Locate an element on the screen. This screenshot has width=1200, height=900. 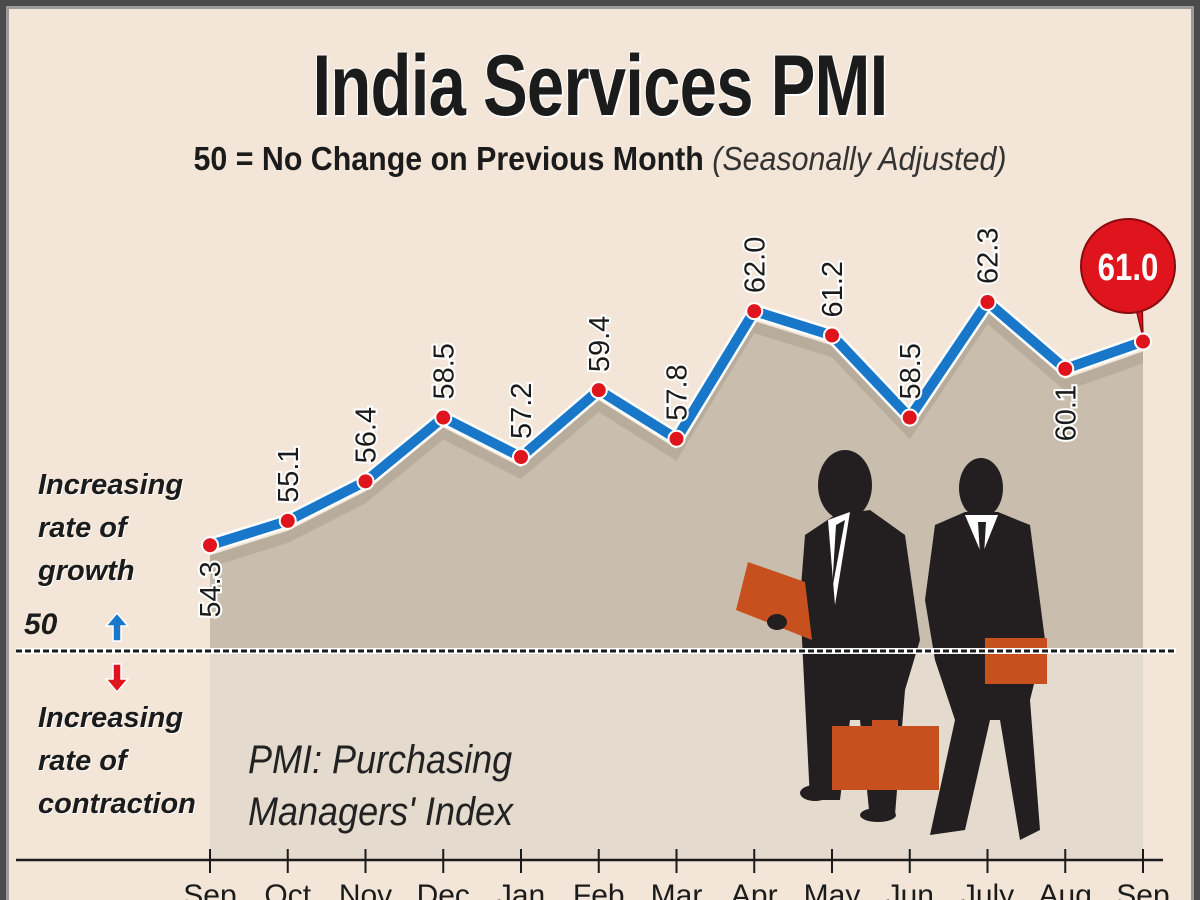
pmi-definition-line: Managers' Index is located at coordinates (381, 812).